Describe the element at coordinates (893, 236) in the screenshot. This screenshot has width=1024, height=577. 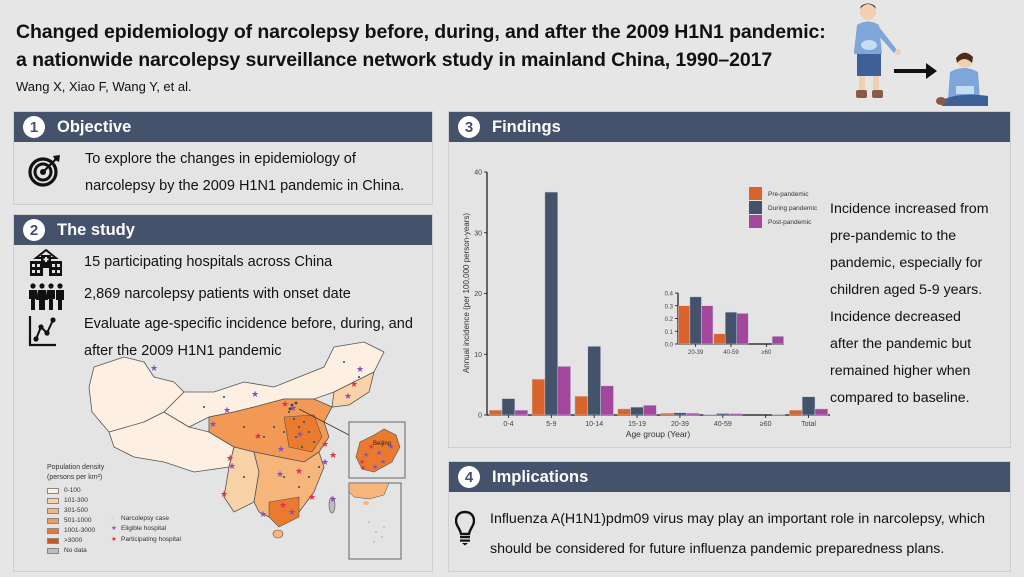
I see `findings-line: pre-pandemic to the` at that location.